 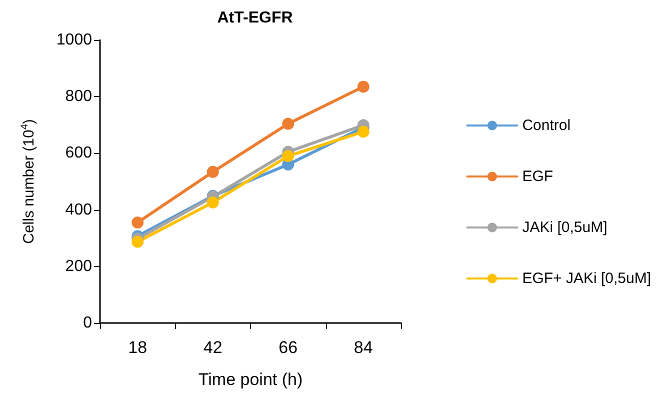 I want to click on legend-label: EGF, so click(x=538, y=176).